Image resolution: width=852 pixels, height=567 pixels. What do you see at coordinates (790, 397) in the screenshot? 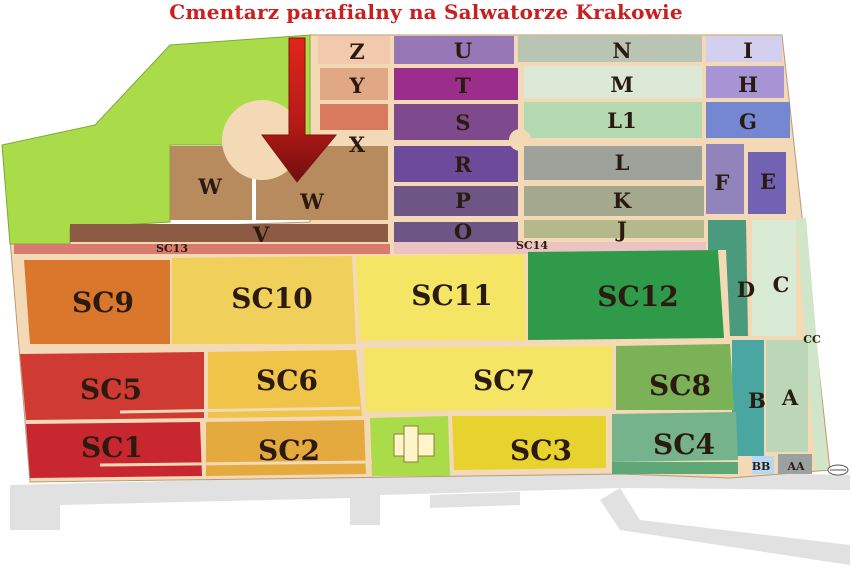
I see `label-A: A` at bounding box center [790, 397].